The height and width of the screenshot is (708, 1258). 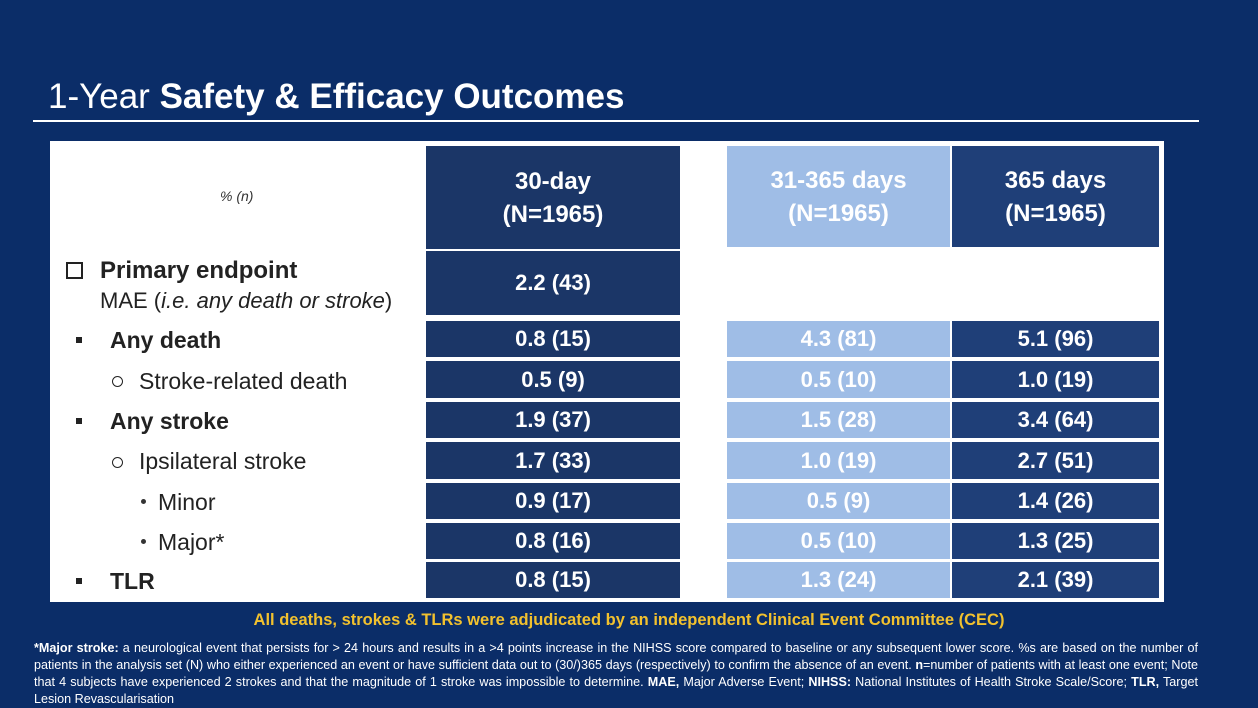 What do you see at coordinates (1055, 501) in the screenshot?
I see `cell-minor-365: 1.4 (26)` at bounding box center [1055, 501].